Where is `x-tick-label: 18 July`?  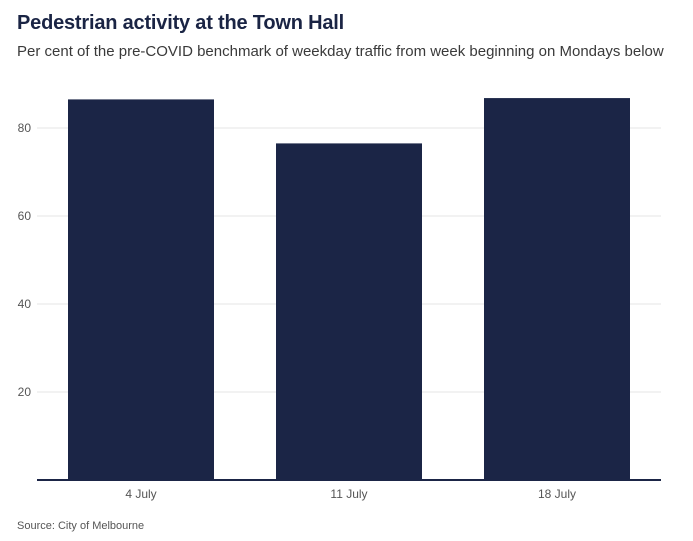 x-tick-label: 18 July is located at coordinates (557, 494).